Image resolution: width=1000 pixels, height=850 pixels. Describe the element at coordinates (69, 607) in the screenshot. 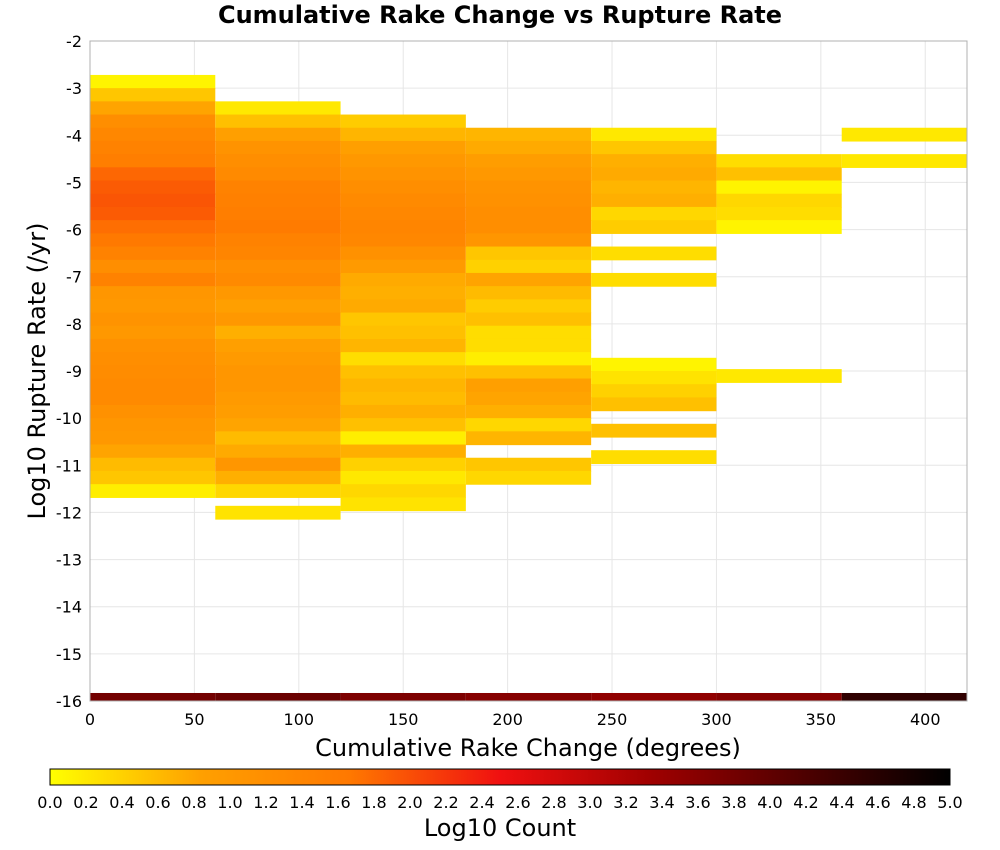

I see `y-tick-label: -14` at that location.